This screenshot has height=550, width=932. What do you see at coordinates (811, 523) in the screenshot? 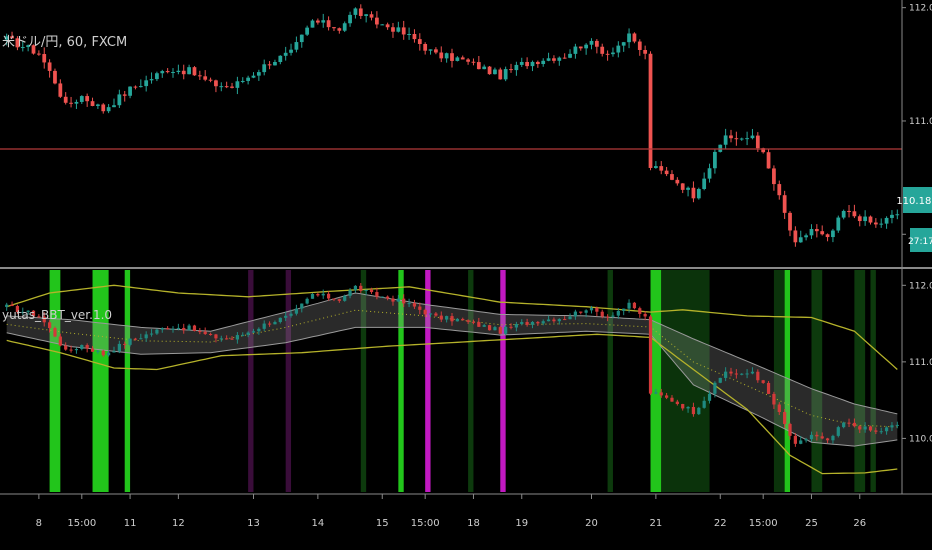
I see `time-axis-label: 25` at bounding box center [811, 523].